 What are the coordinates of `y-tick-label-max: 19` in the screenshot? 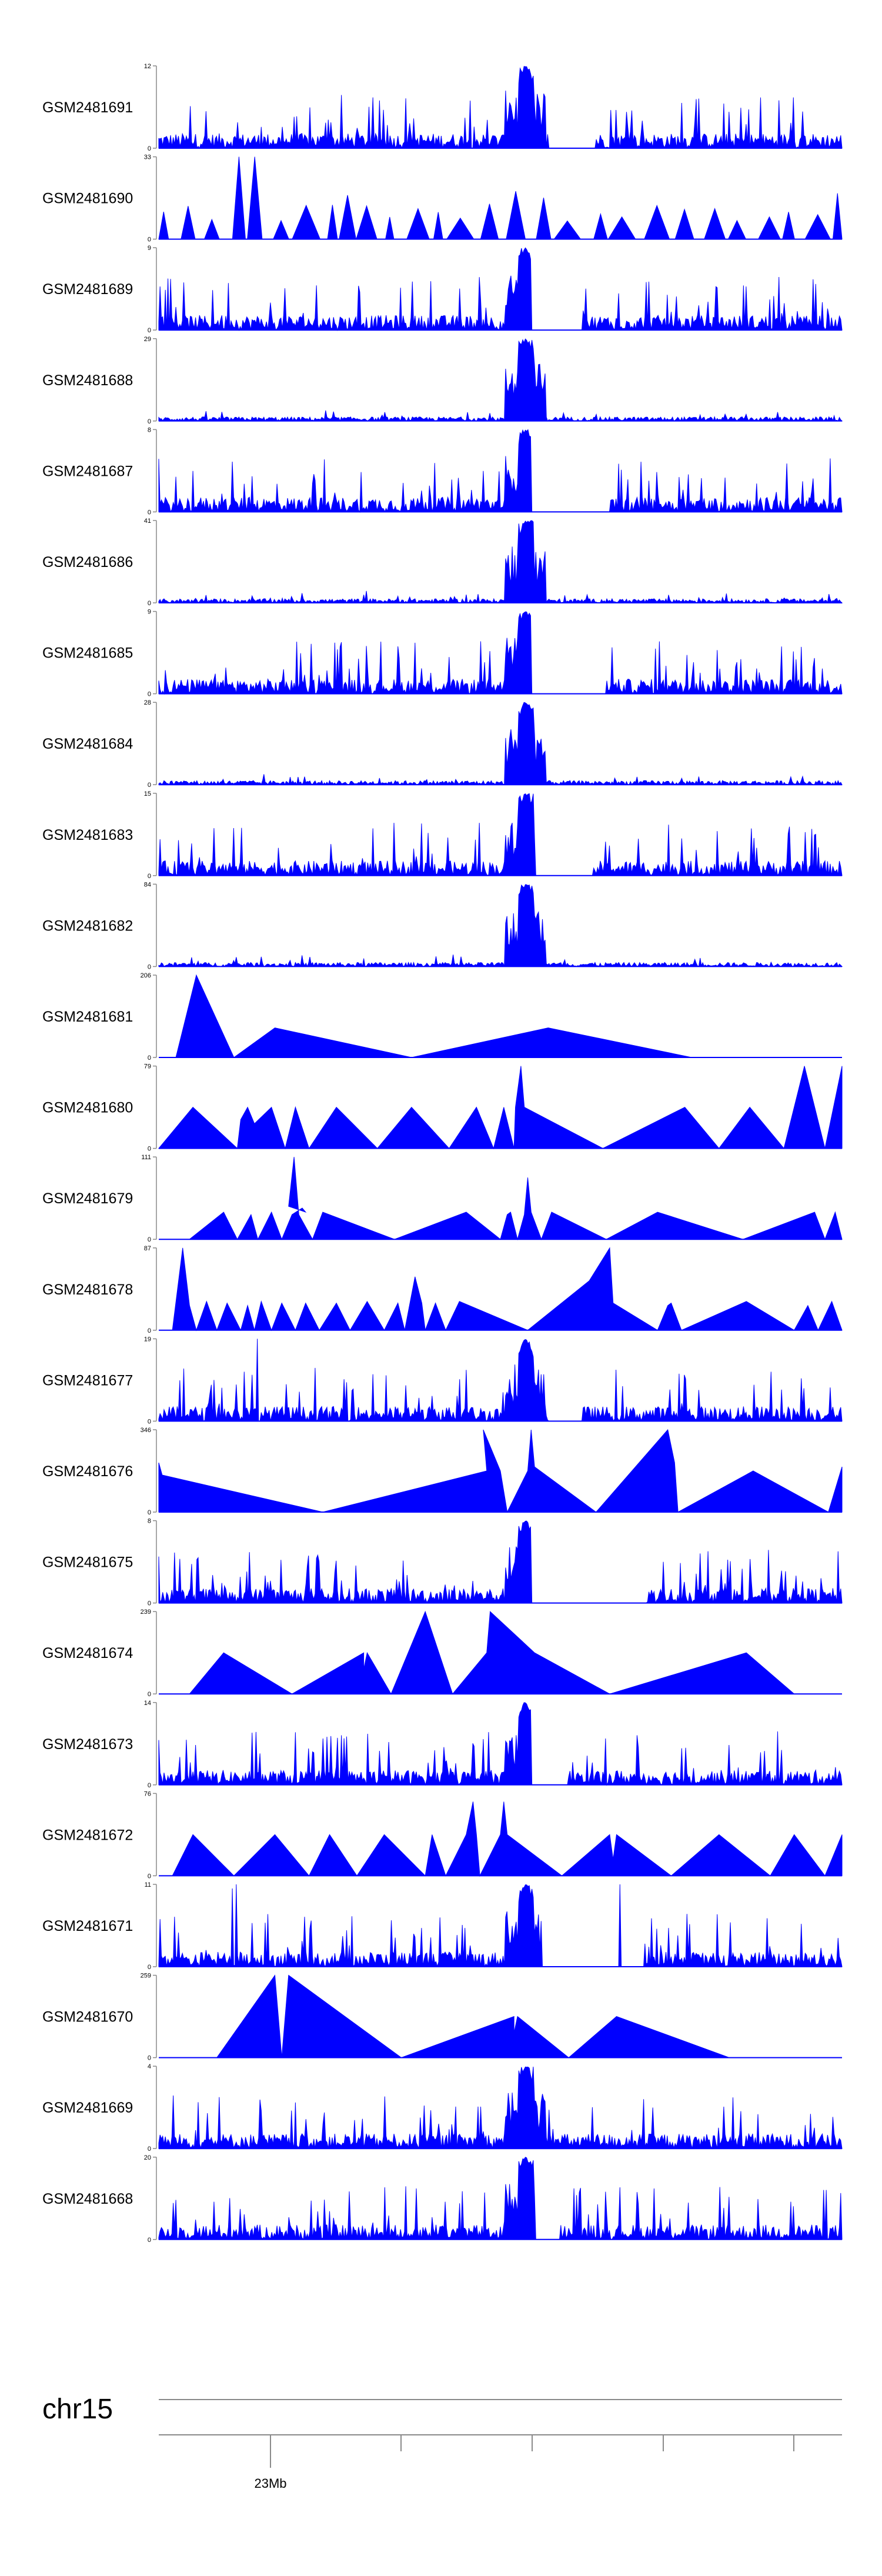 It's located at (147, 1339).